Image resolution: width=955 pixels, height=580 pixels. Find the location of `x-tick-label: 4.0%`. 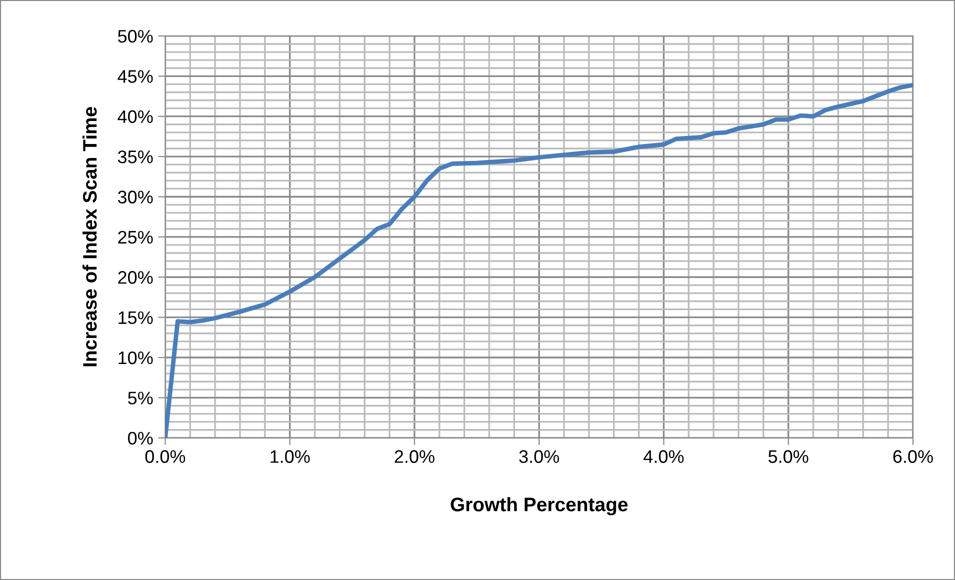

x-tick-label: 4.0% is located at coordinates (664, 456).